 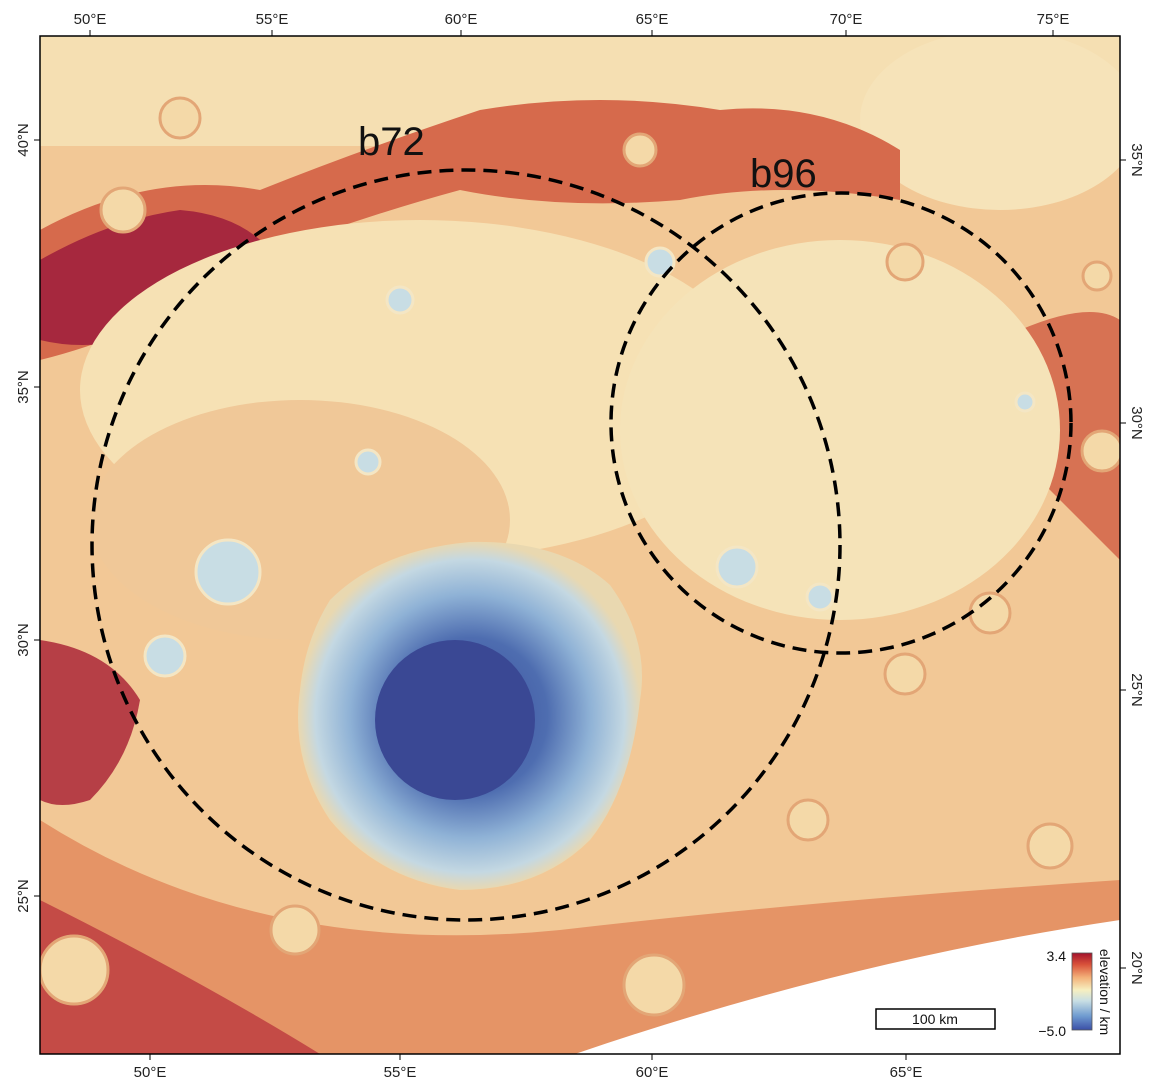 I want to click on bottom-lon-axis: 50°E 55°E 60°E 65°E, so click(x=528, y=1067).